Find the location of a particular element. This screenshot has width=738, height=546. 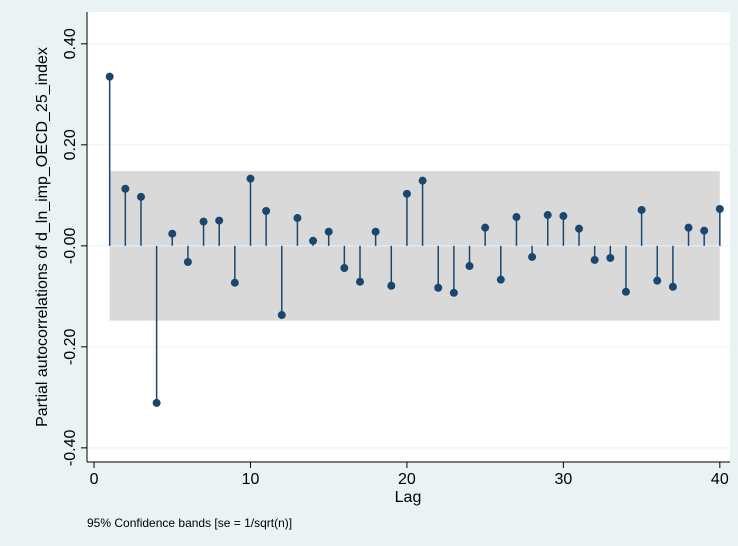

x-tick-label: 10 is located at coordinates (251, 479).